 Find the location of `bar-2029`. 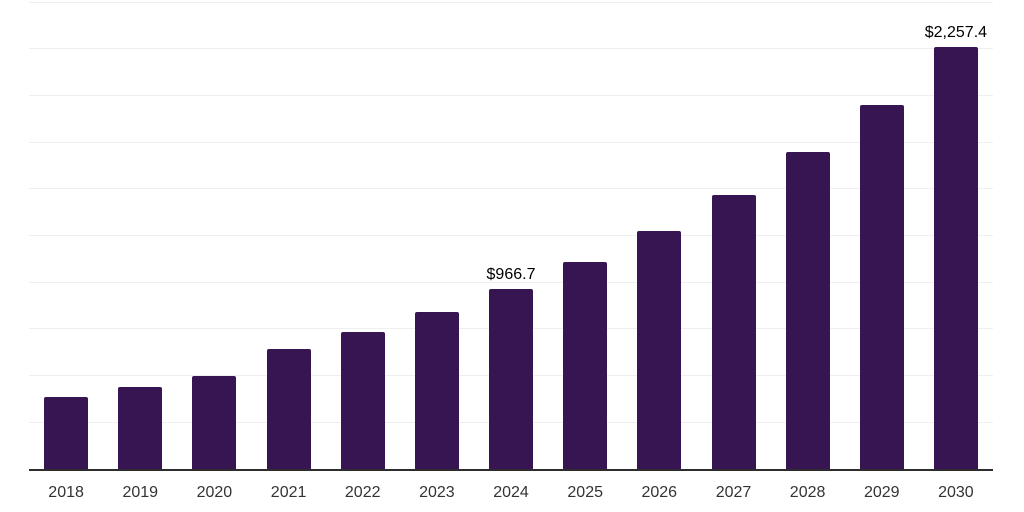

bar-2029 is located at coordinates (881, 287).